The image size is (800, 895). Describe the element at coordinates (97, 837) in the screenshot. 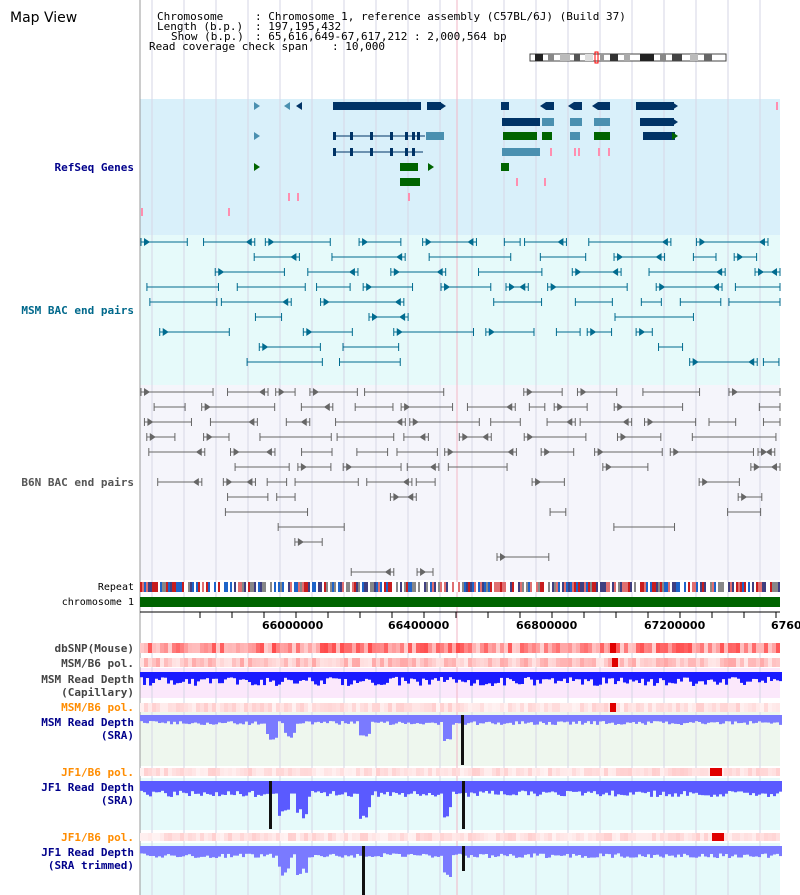

I see `track-label-jf1-b6-pol-2: JF1/B6 pol.` at that location.